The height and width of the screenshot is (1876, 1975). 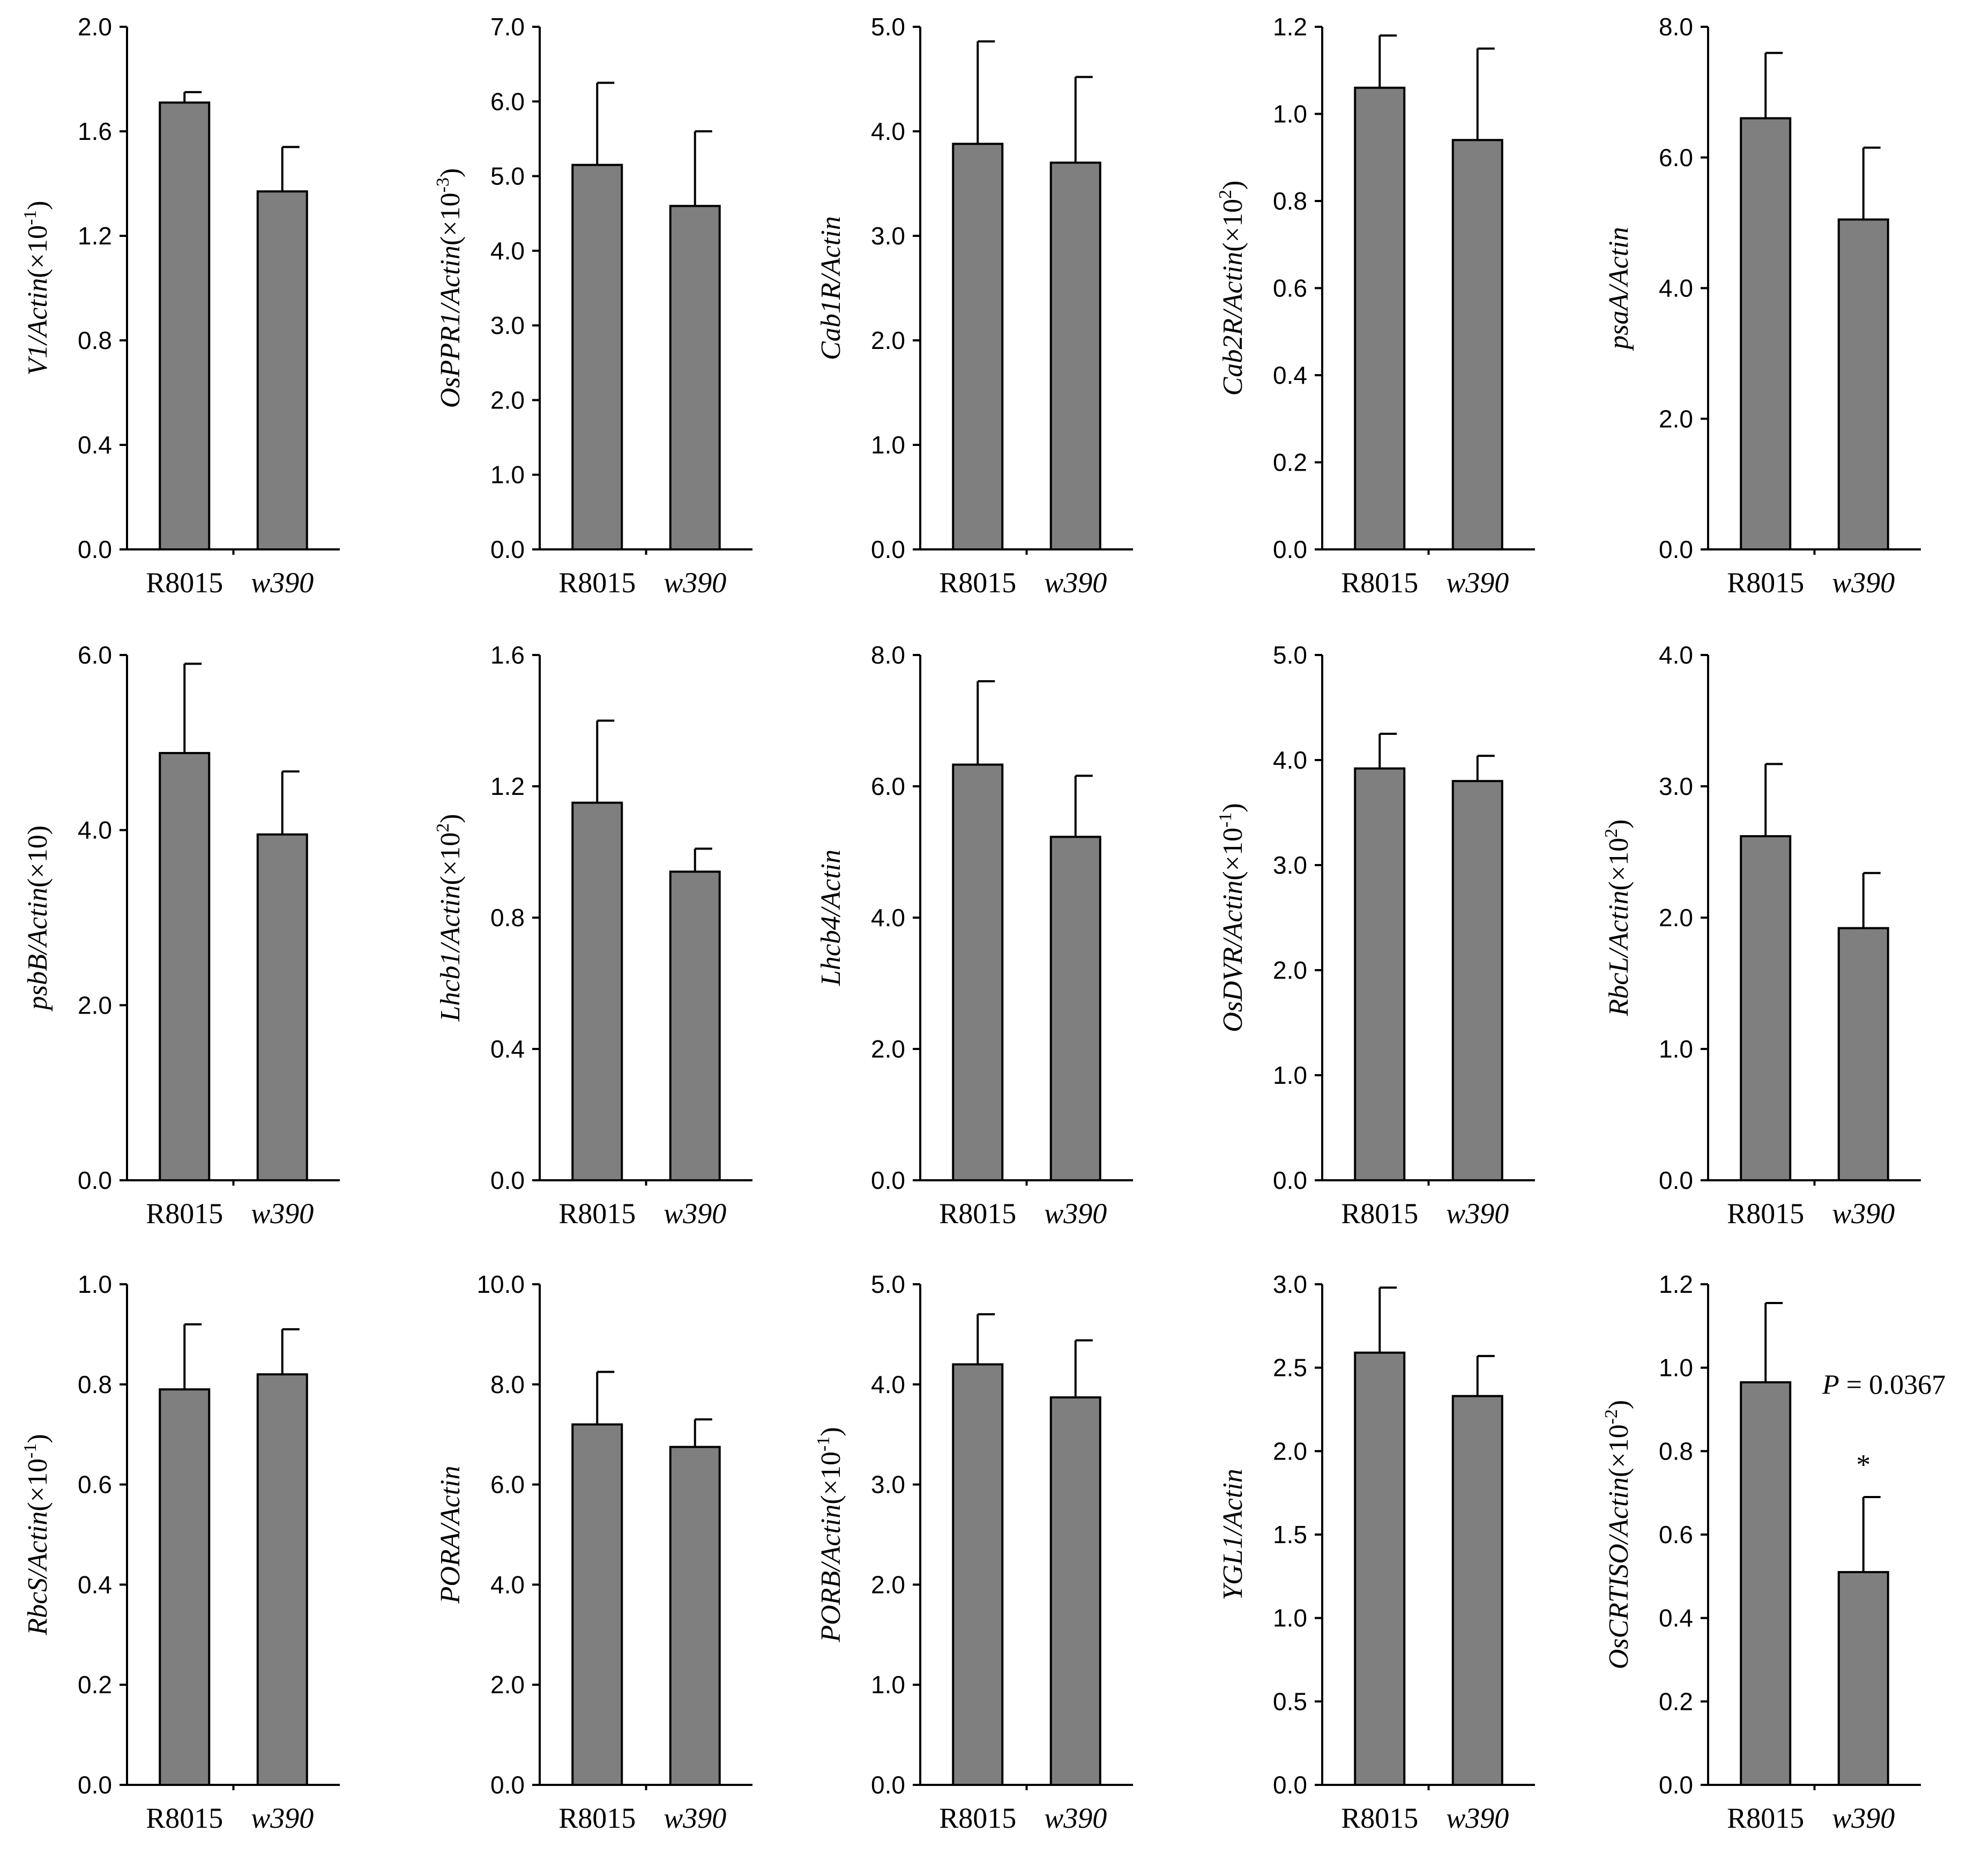 I want to click on y-axis-label: Lhcb4/Actin, so click(x=831, y=918).